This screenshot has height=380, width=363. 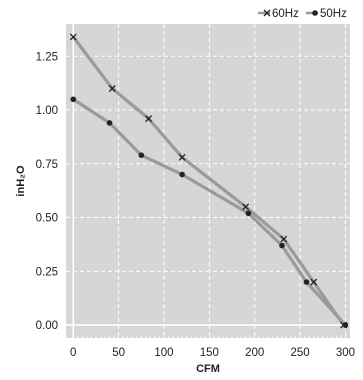 I want to click on legend-marker-60hz, so click(x=267, y=13).